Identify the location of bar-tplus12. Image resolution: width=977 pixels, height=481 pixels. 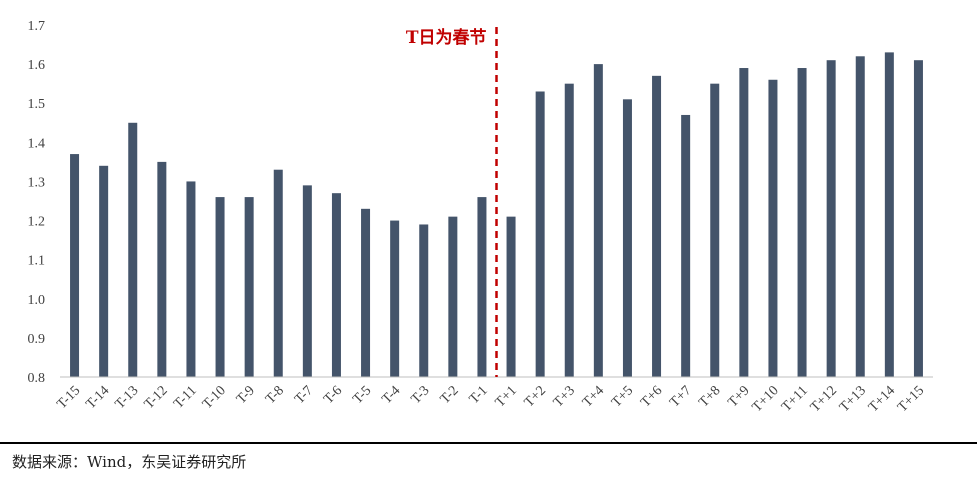
(831, 218).